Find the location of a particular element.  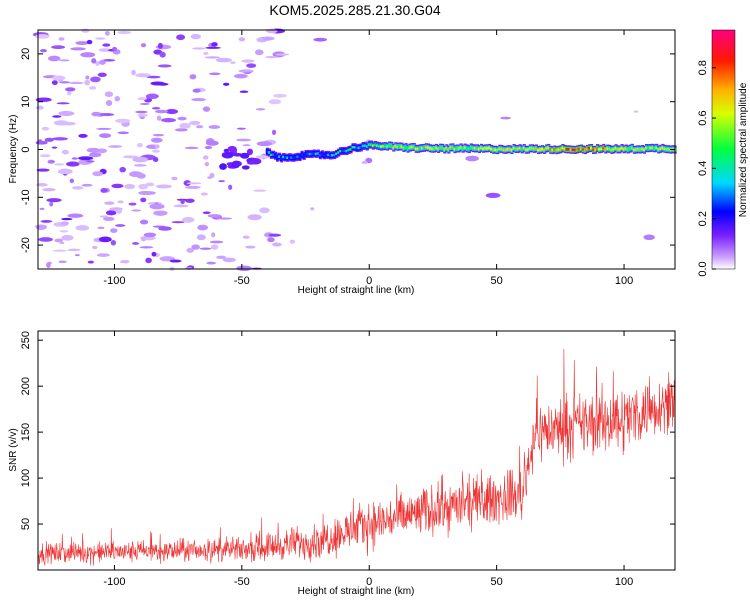

colorbar-tick-label: 0.4 is located at coordinates (703, 168).